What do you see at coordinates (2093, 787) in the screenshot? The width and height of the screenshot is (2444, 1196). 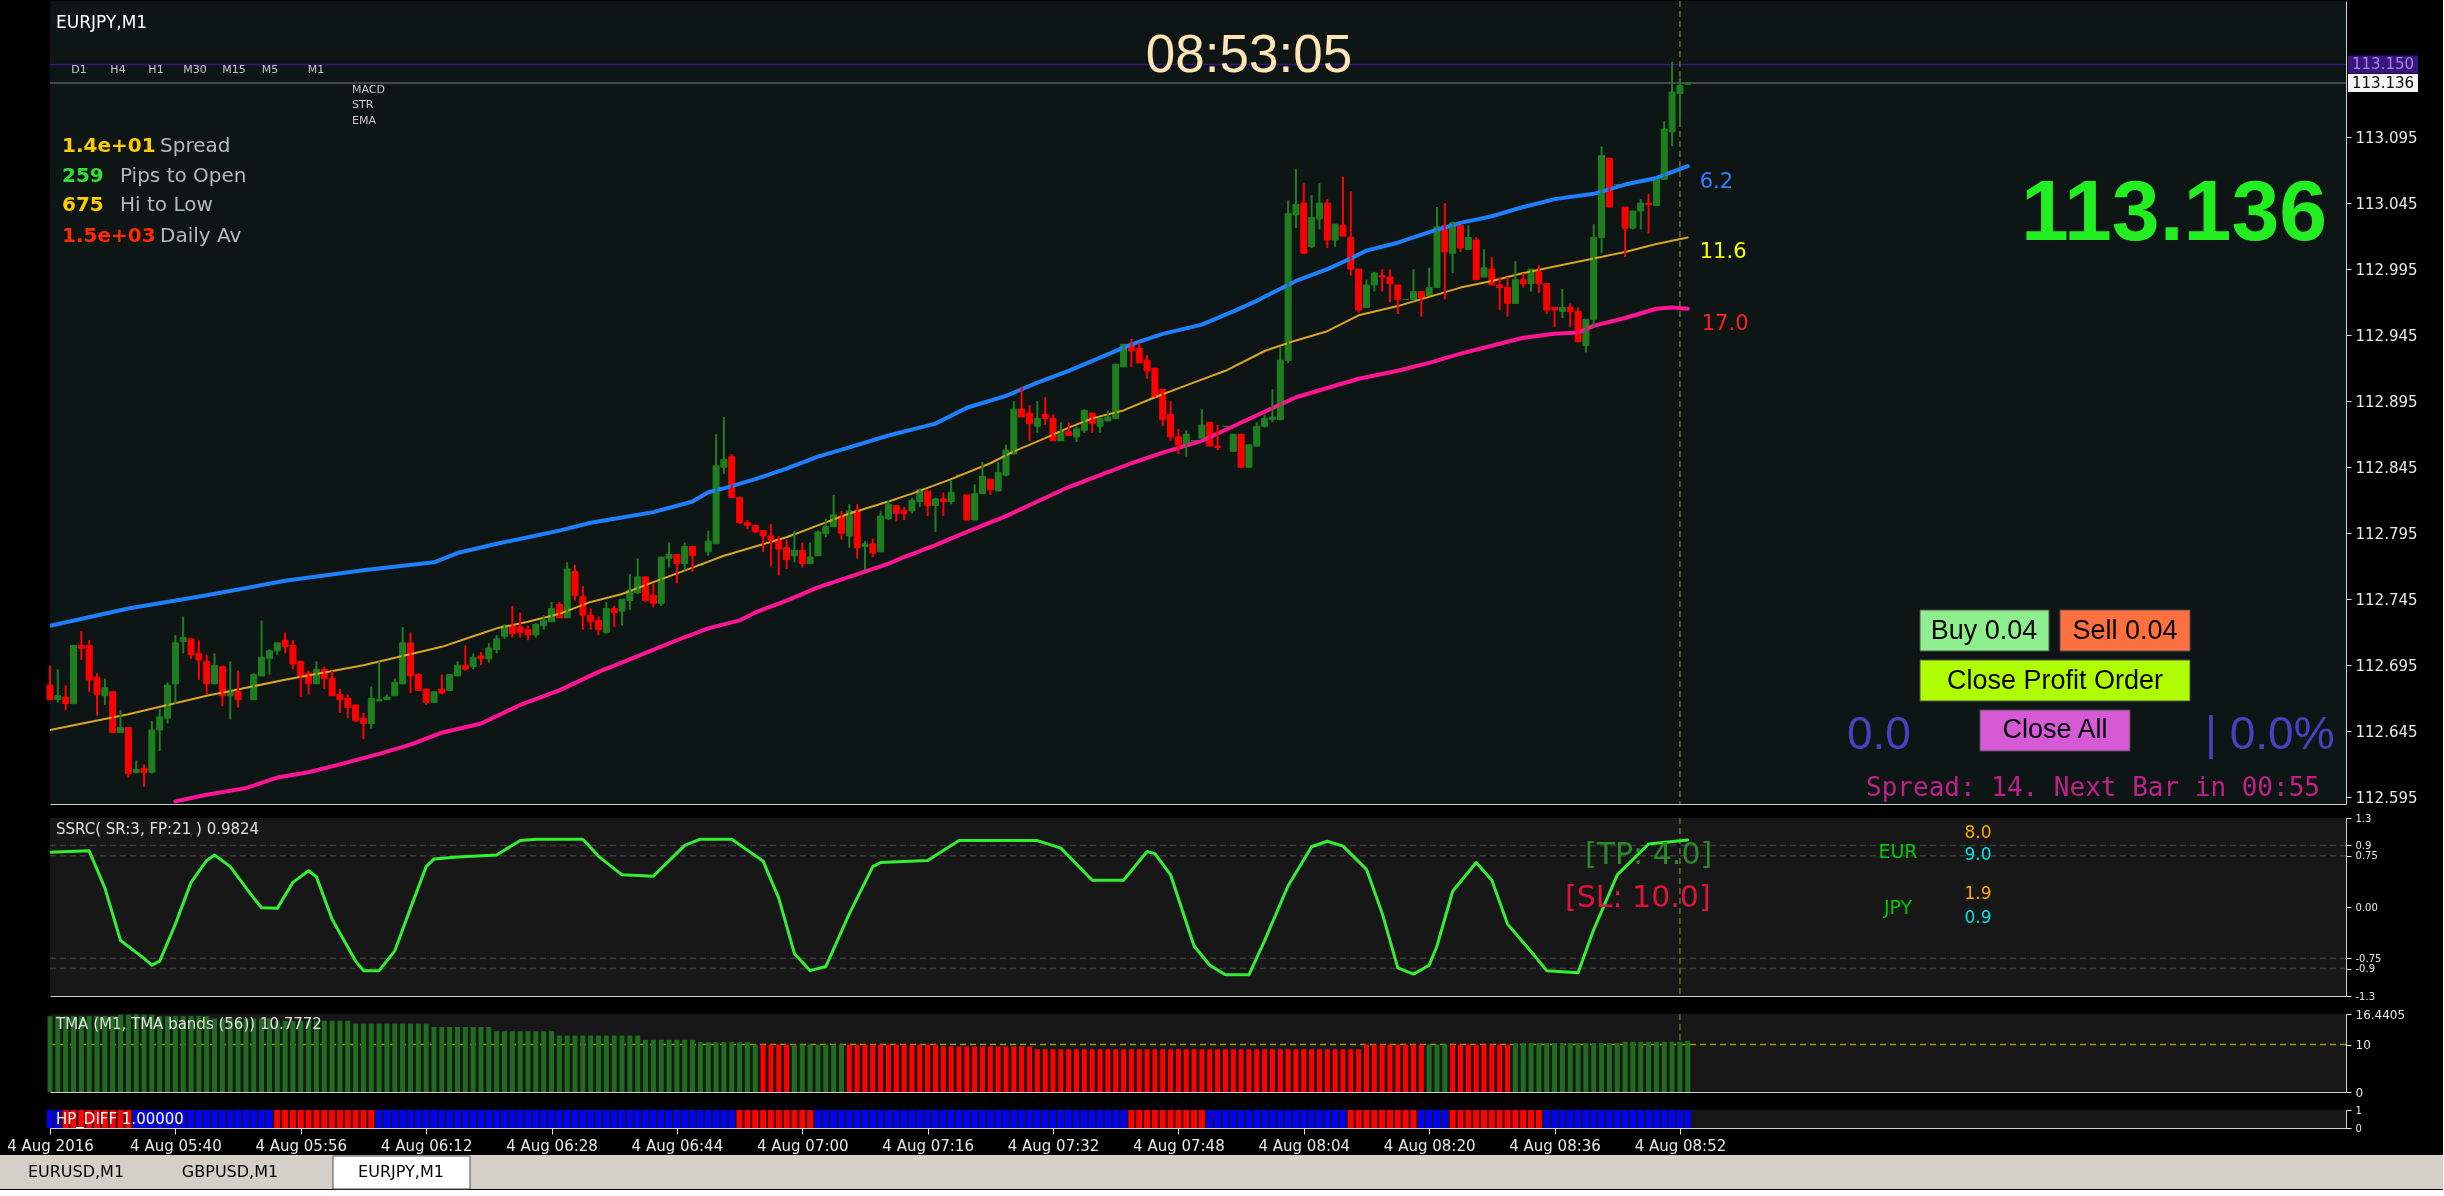 I see `annotation: Spread: 14. Next Bar in 00:55` at bounding box center [2093, 787].